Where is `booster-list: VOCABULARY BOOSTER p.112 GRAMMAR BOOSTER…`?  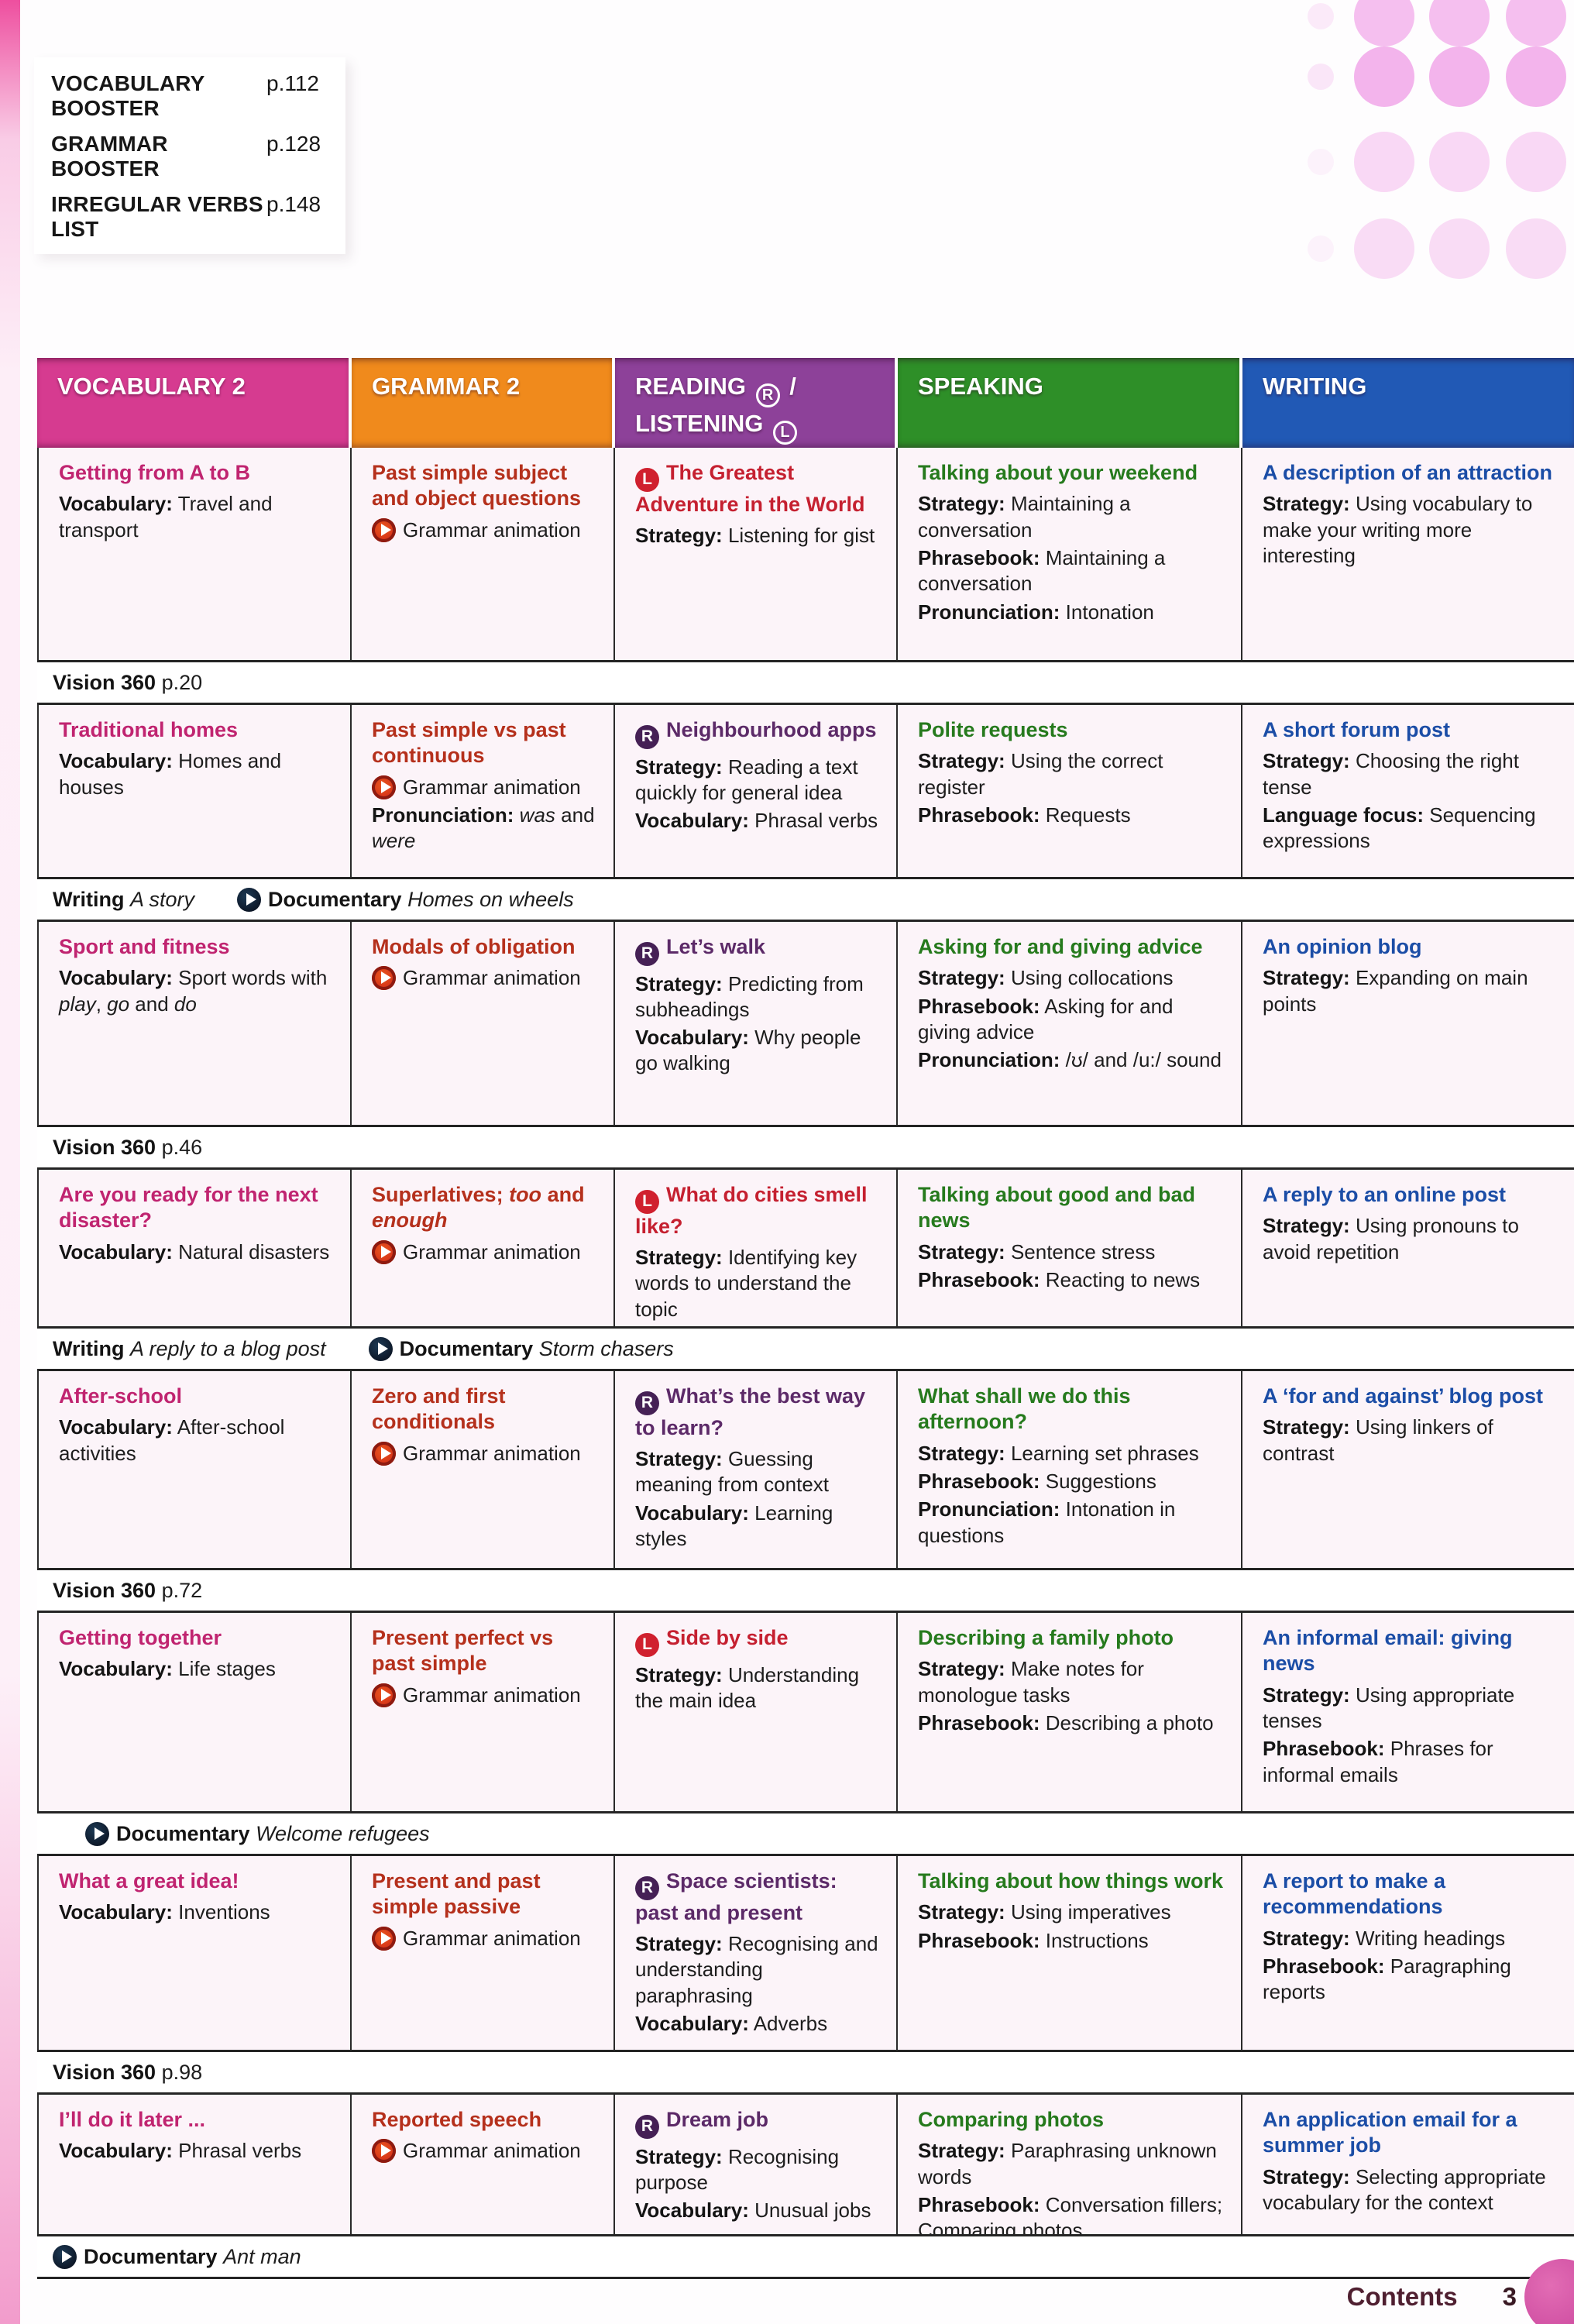 booster-list: VOCABULARY BOOSTER p.112 GRAMMAR BOOSTER… is located at coordinates (189, 155).